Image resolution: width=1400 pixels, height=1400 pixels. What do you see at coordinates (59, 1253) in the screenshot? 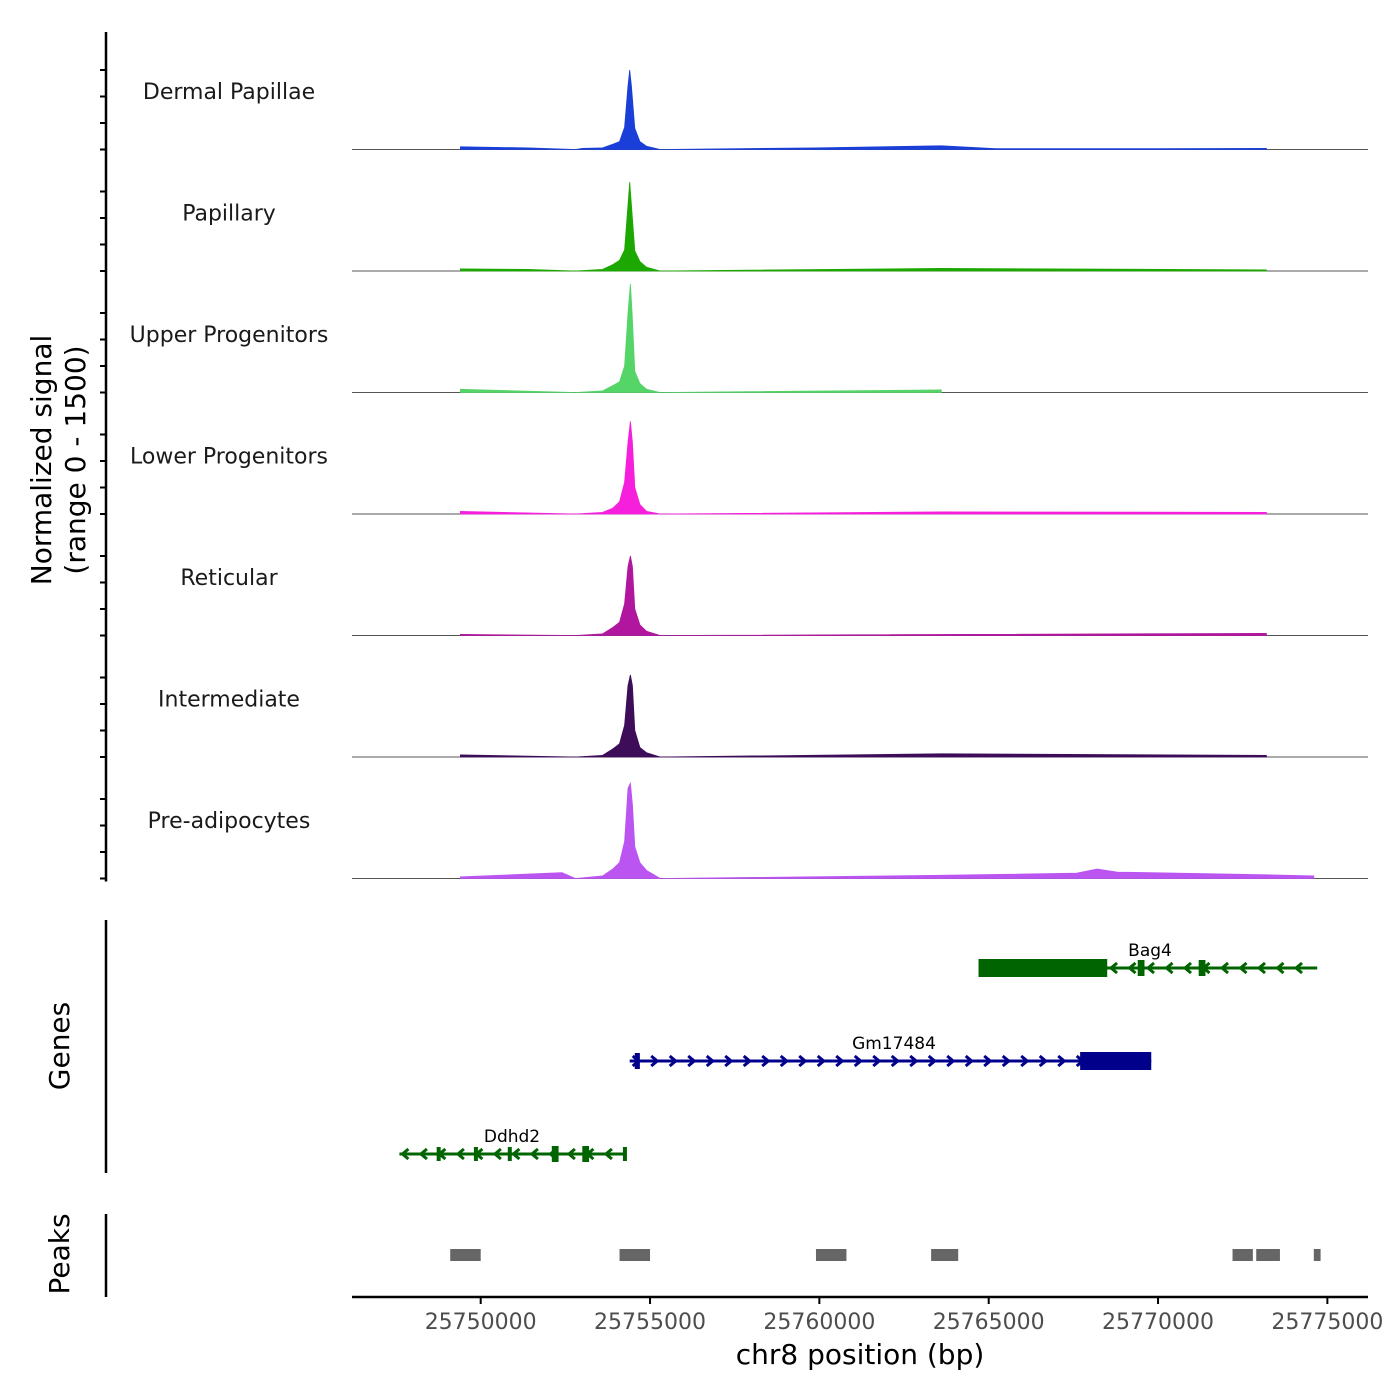
I see `peaks-y-title: Peaks` at bounding box center [59, 1253].